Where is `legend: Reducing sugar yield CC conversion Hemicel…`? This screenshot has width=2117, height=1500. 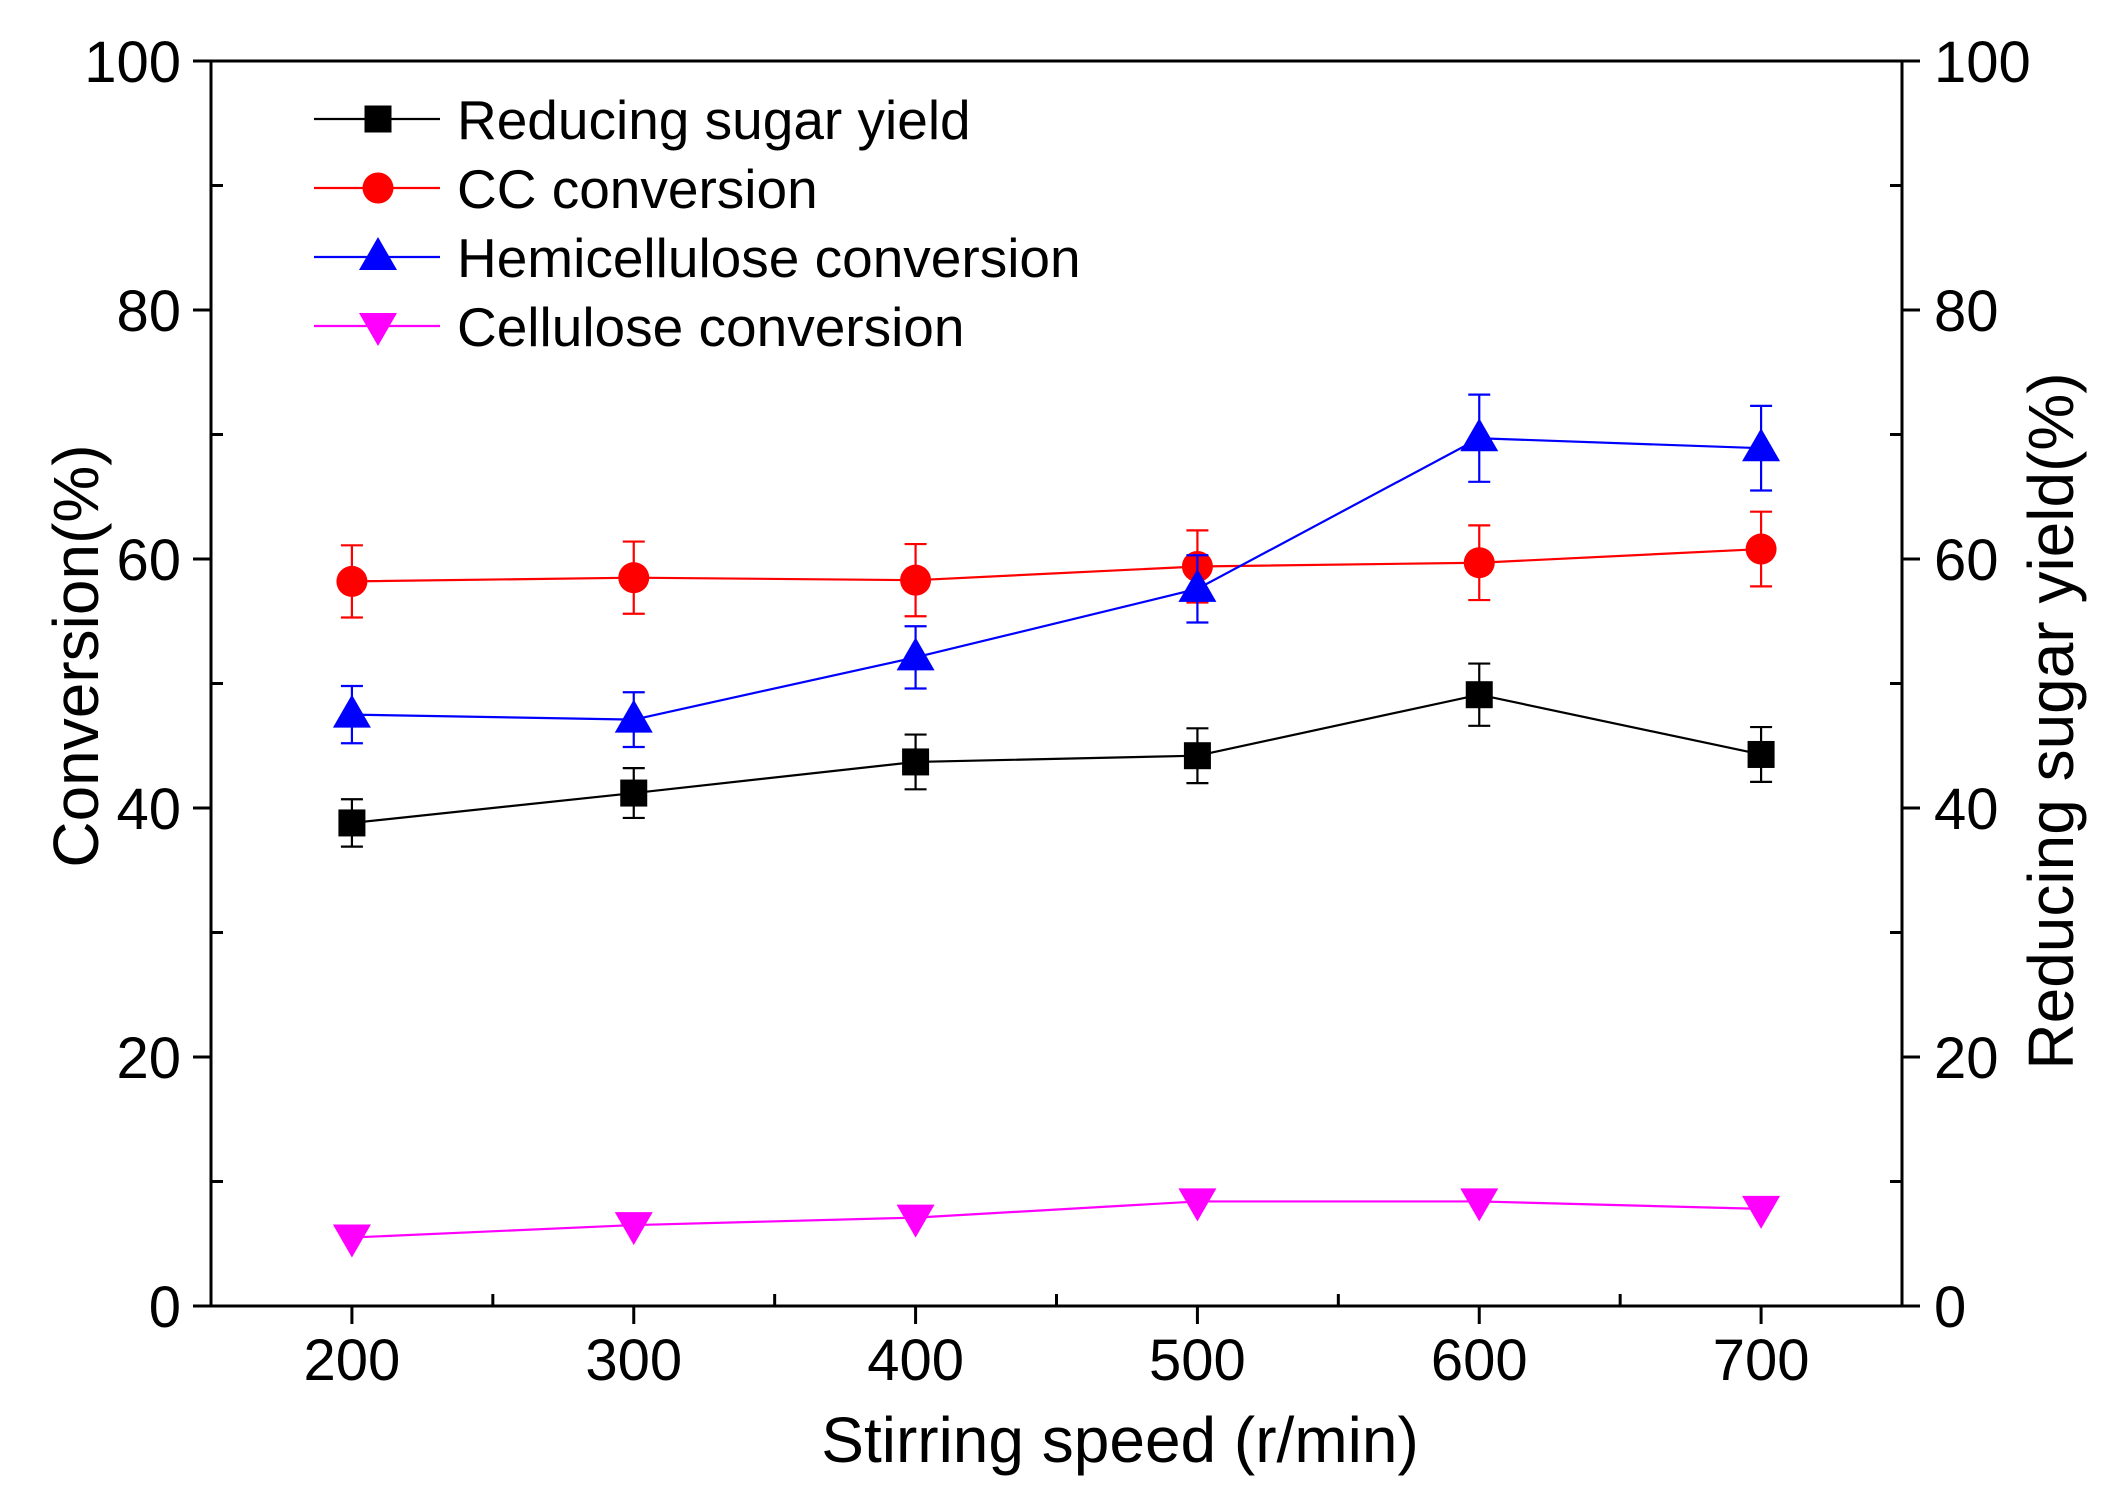 legend: Reducing sugar yield CC conversion Hemicel… is located at coordinates (697, 223).